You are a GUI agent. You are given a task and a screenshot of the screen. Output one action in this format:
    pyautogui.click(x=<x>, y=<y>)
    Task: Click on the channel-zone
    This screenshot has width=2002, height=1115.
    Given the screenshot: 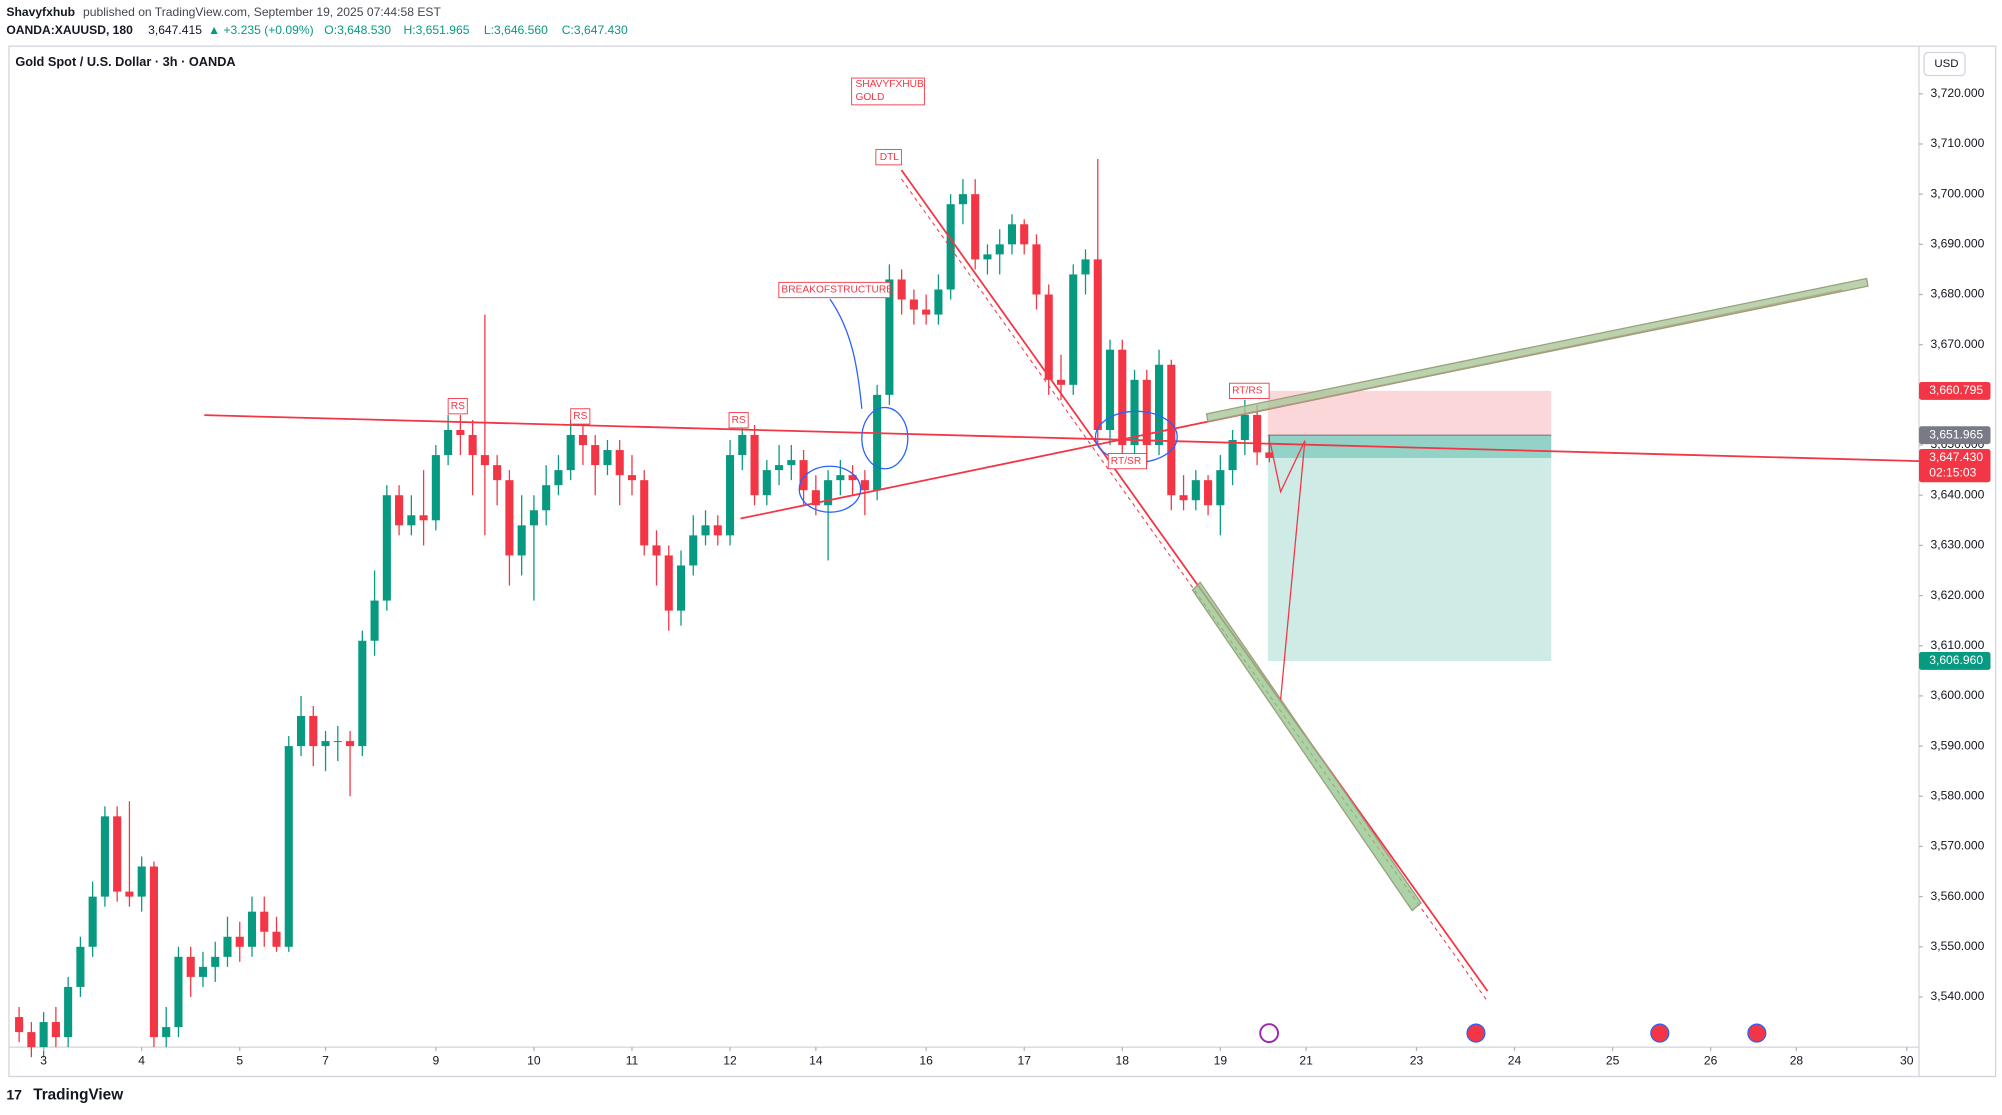 What is the action you would take?
    pyautogui.click(x=1306, y=746)
    